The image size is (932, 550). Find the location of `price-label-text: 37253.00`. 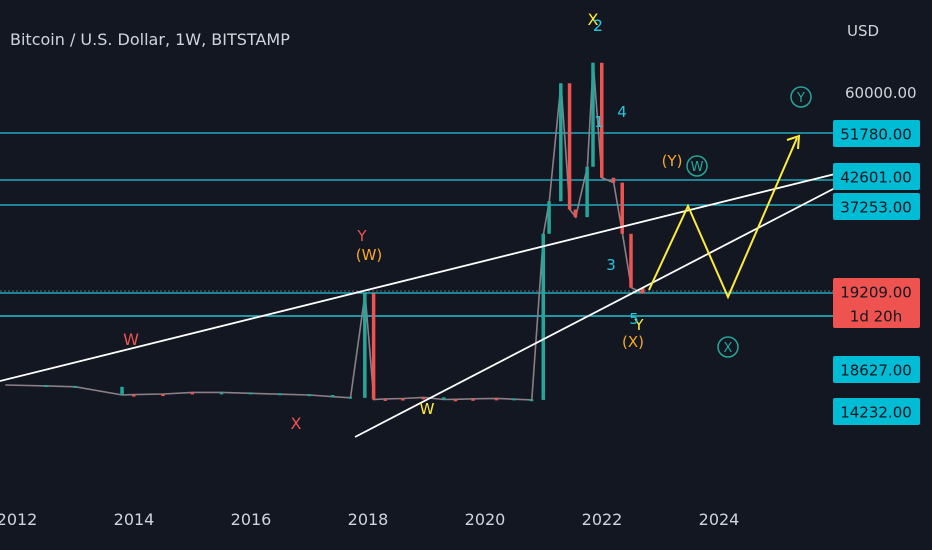

price-label-text: 37253.00 is located at coordinates (876, 208).